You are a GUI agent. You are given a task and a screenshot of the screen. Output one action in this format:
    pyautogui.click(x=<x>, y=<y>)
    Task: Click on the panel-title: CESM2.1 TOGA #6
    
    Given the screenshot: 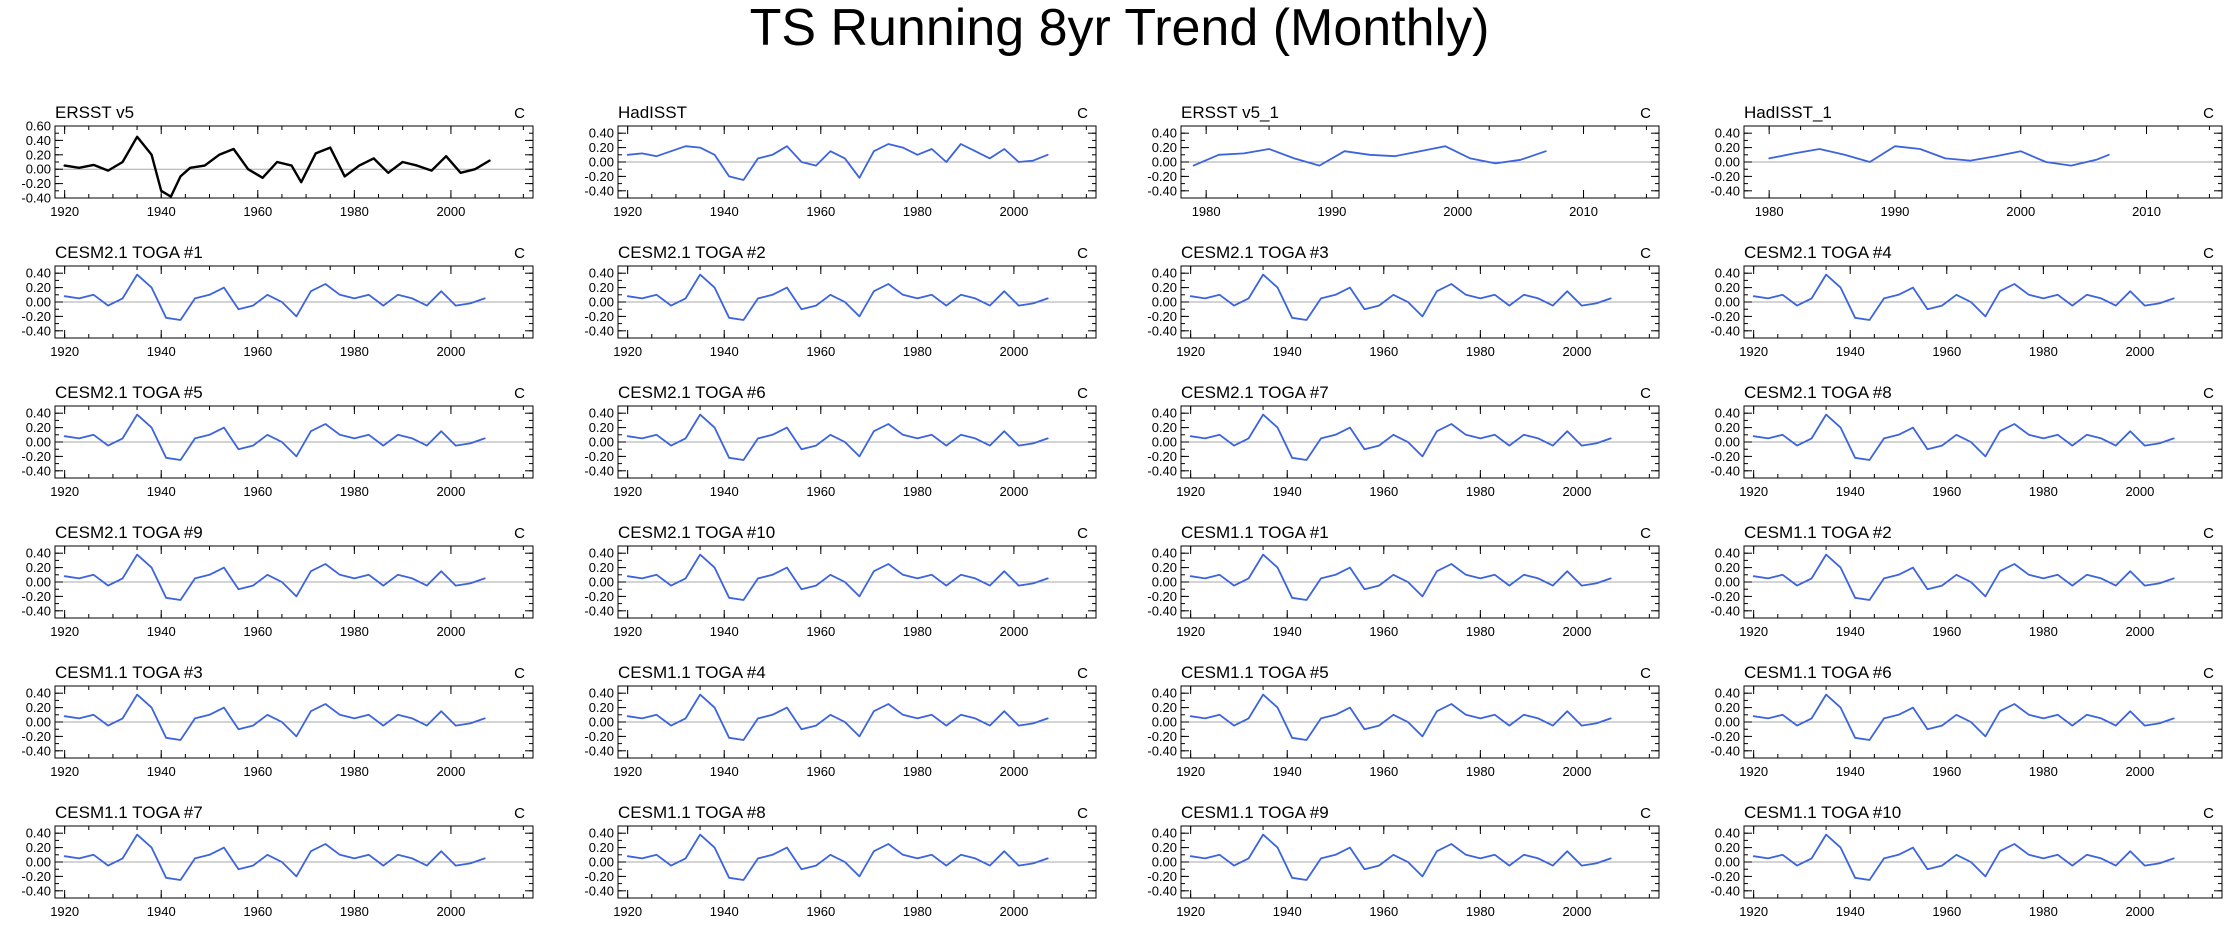 What is the action you would take?
    pyautogui.click(x=692, y=392)
    